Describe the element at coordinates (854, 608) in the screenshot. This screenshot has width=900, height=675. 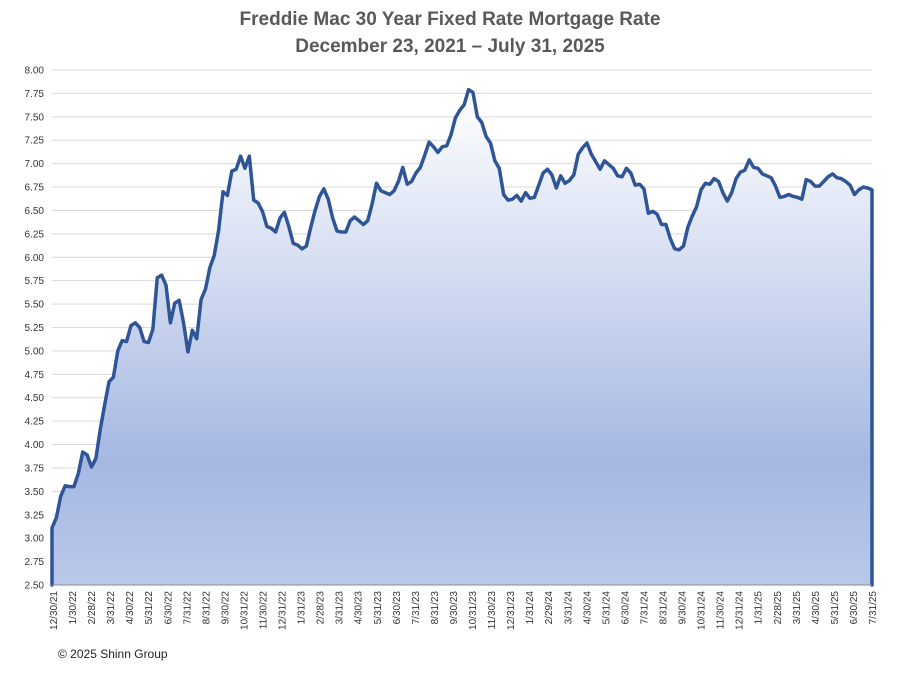
I see `x-tick-label: 6/30/25` at that location.